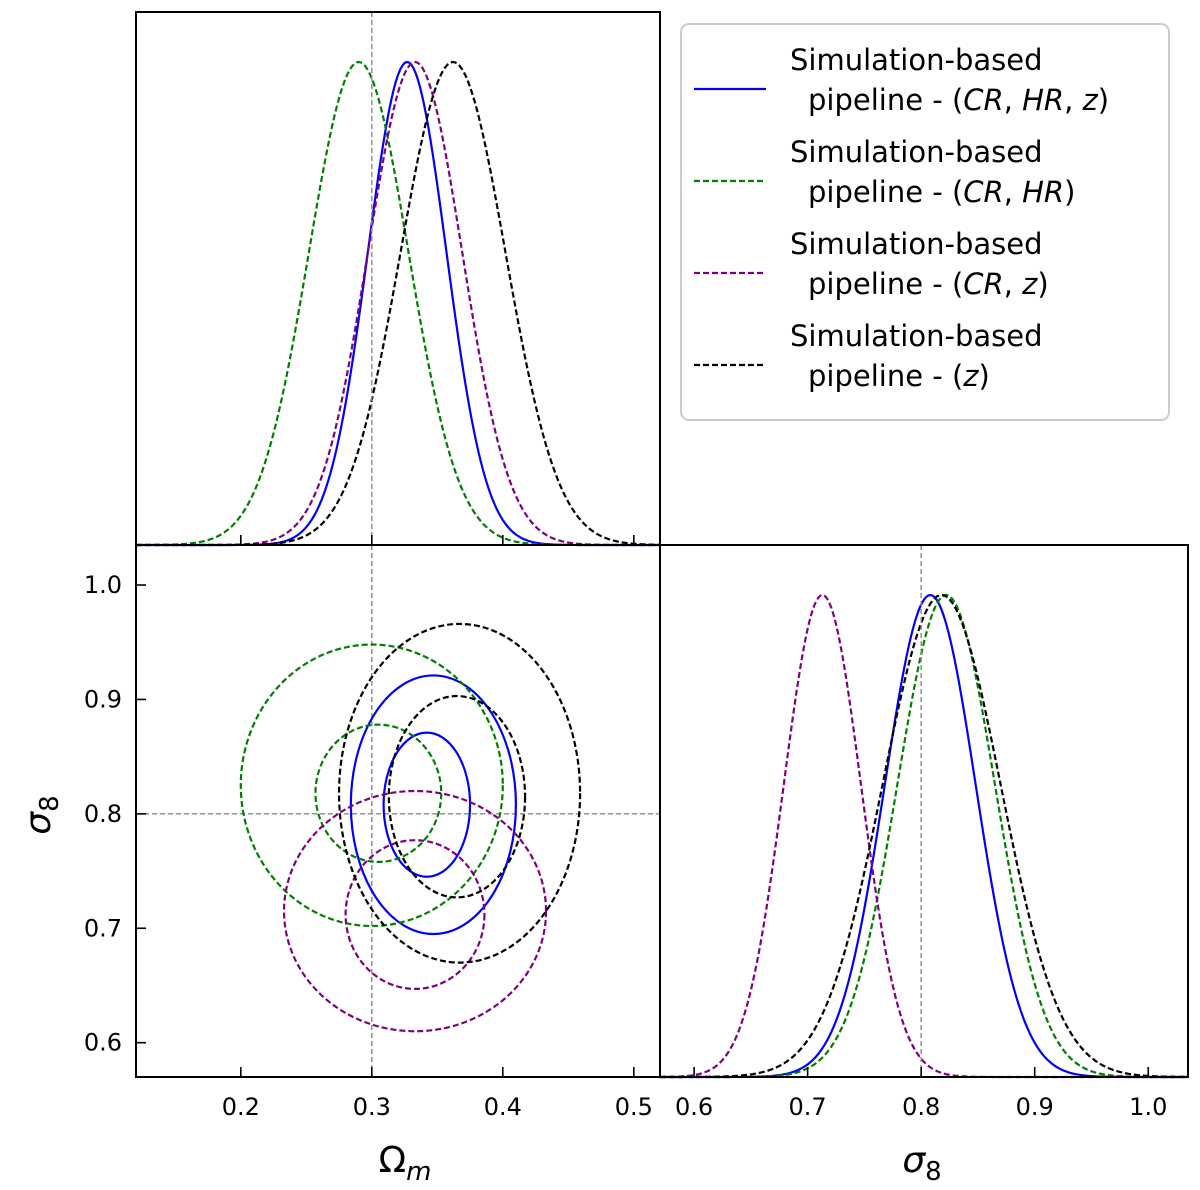 The image size is (1200, 1190). What do you see at coordinates (928, 284) in the screenshot?
I see `legend-label-line2-3: pipeline - (CR, z)` at bounding box center [928, 284].